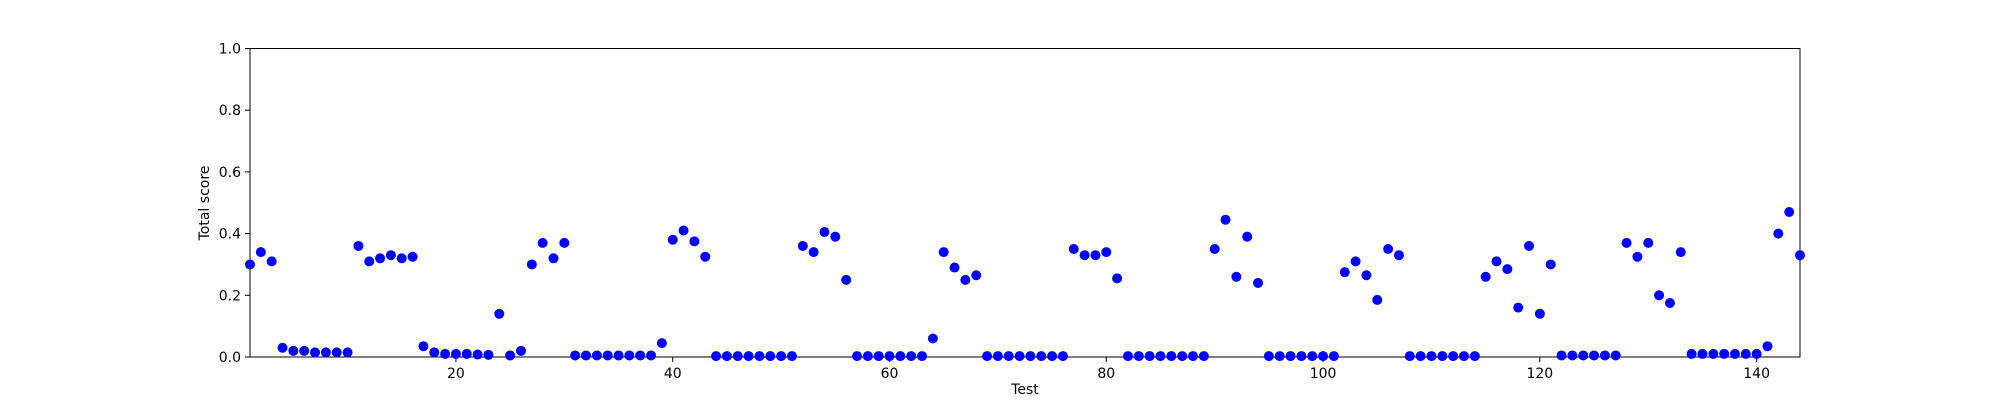 Image resolution: width=2000 pixels, height=400 pixels. I want to click on x-tick-label: 100, so click(1323, 374).